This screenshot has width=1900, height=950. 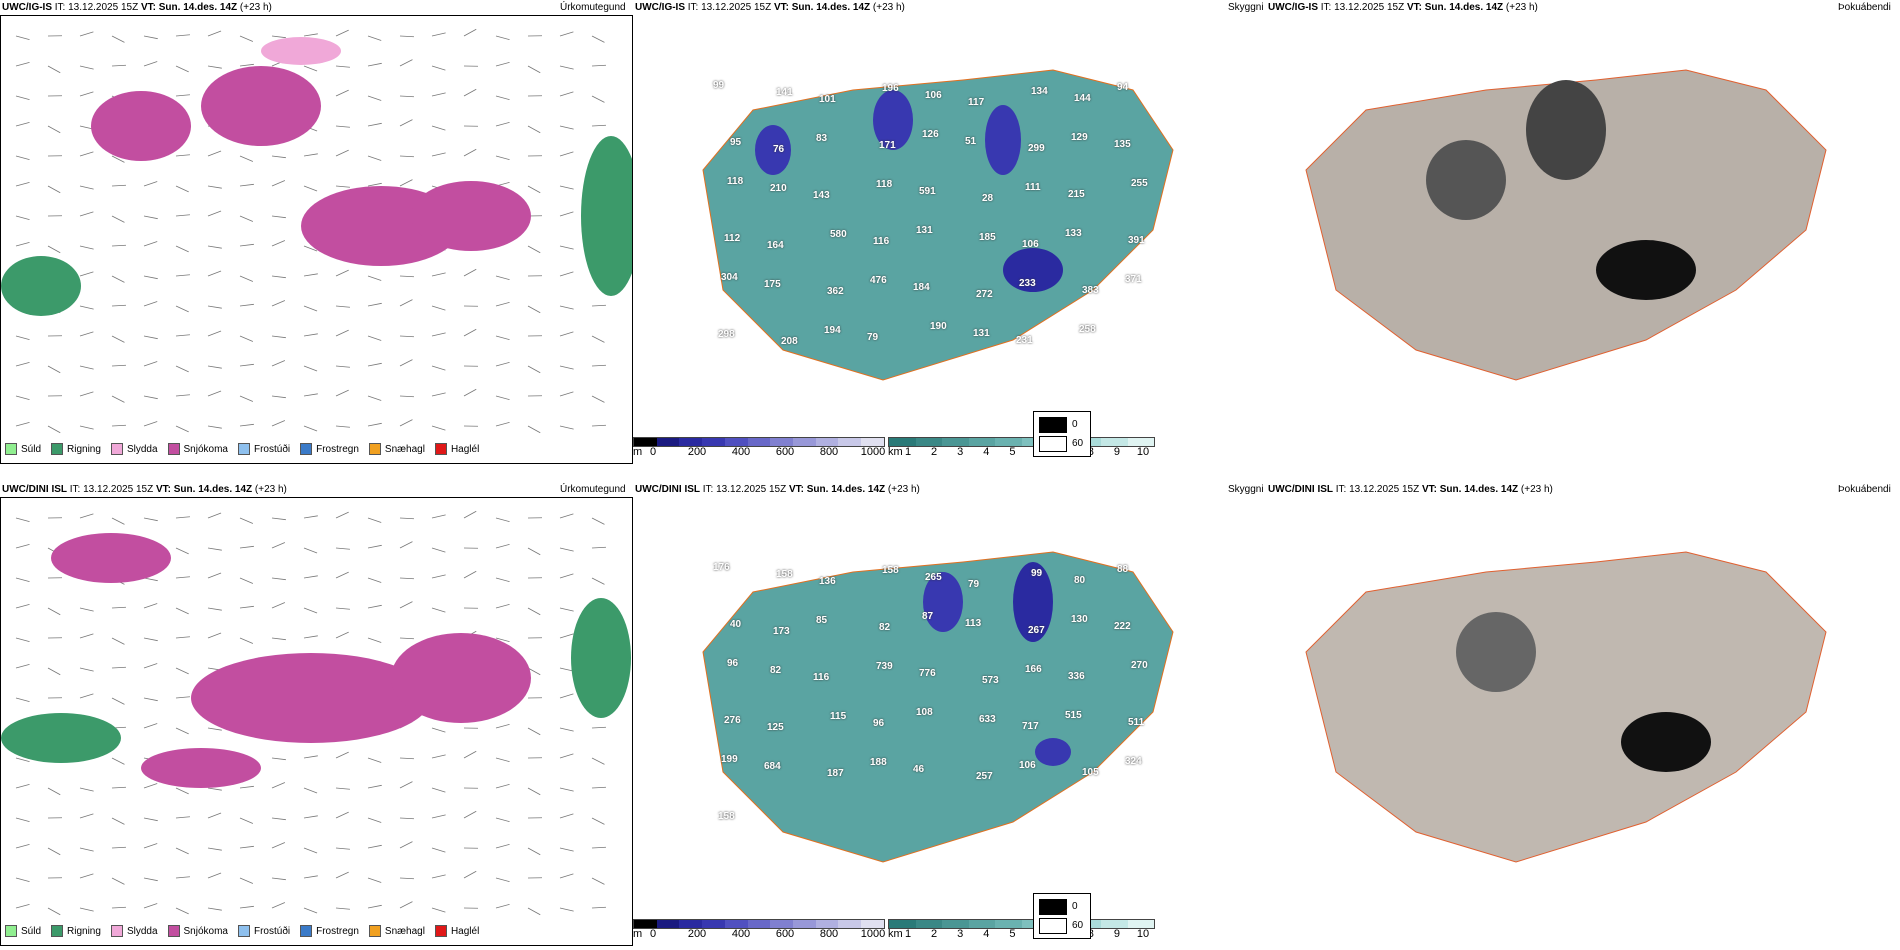 I want to click on colorbar-tick: 1000, so click(x=873, y=934).